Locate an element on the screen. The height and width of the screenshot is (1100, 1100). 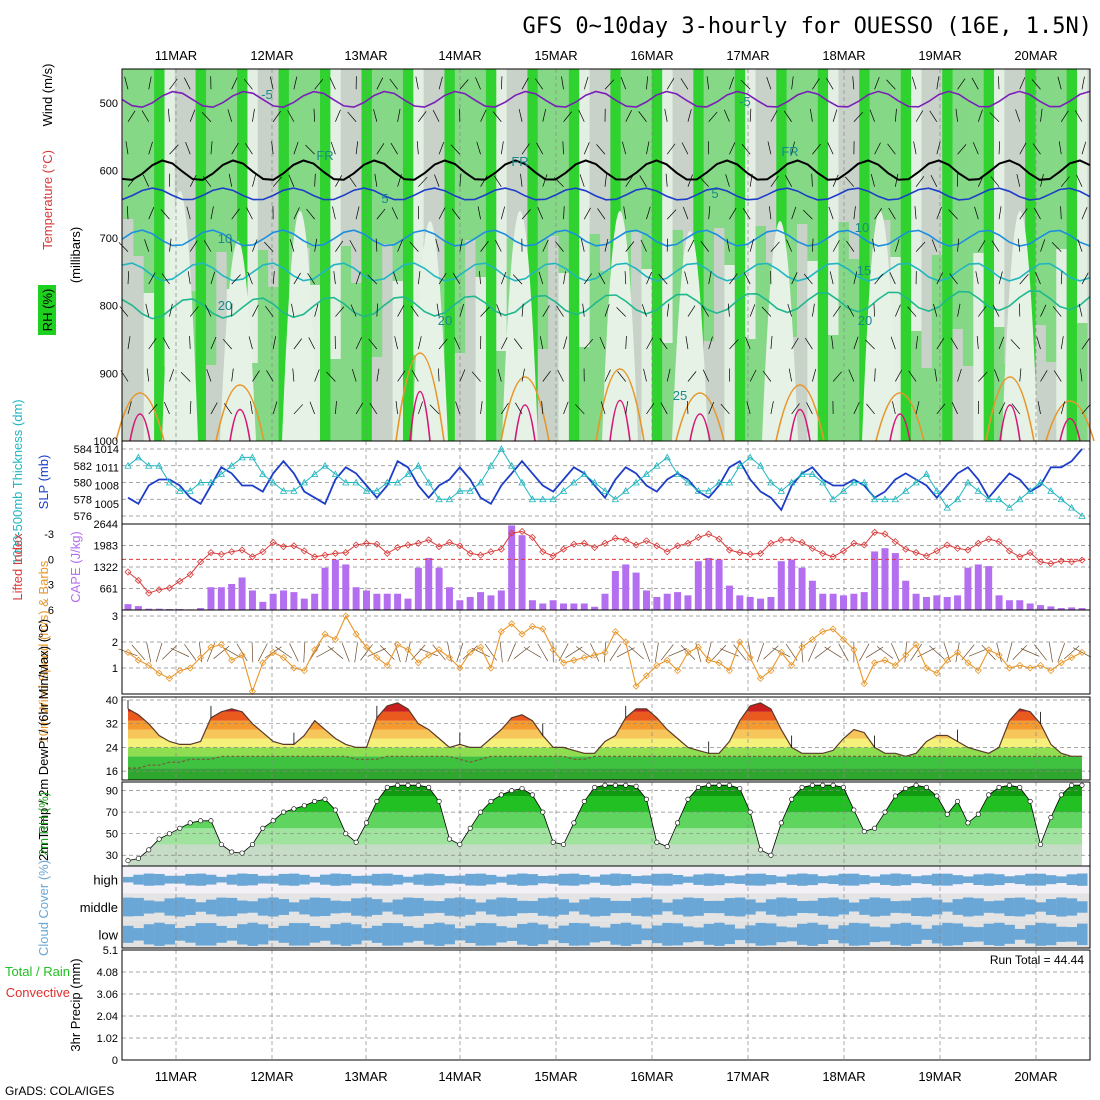
y-tick-label: 40 is located at coordinates (112, 701).